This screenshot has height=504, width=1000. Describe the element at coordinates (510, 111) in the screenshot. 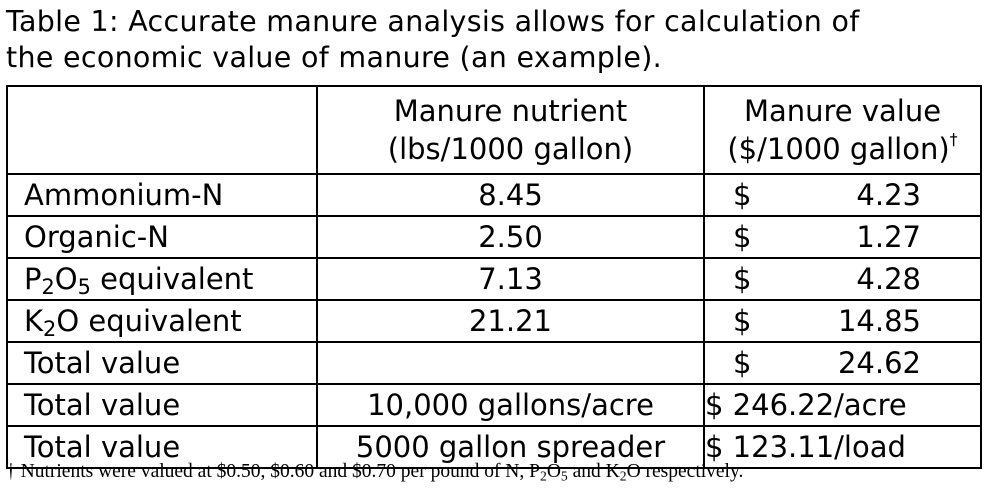

I see `header-col2-line1: Manure nutrient` at that location.